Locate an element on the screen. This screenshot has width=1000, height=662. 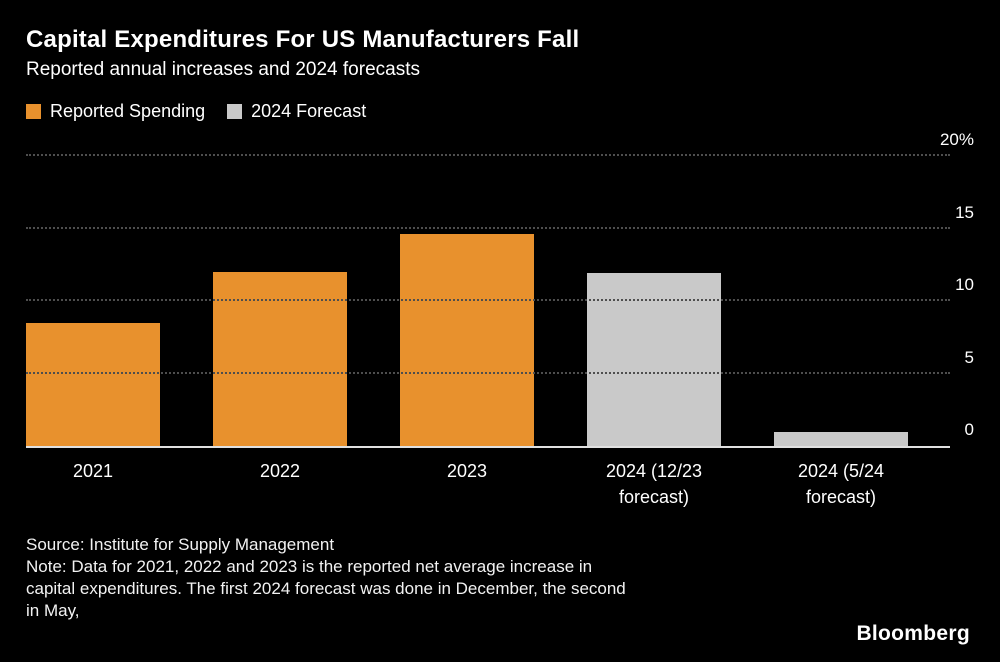
x-tick-label: 2024 (5/24 forecast) is located at coordinates (841, 484).